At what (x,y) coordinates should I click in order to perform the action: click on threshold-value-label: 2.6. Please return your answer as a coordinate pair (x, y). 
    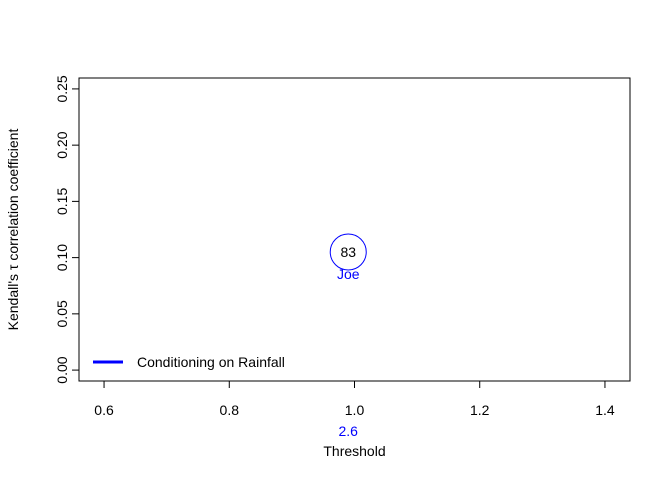
    Looking at the image, I should click on (349, 431).